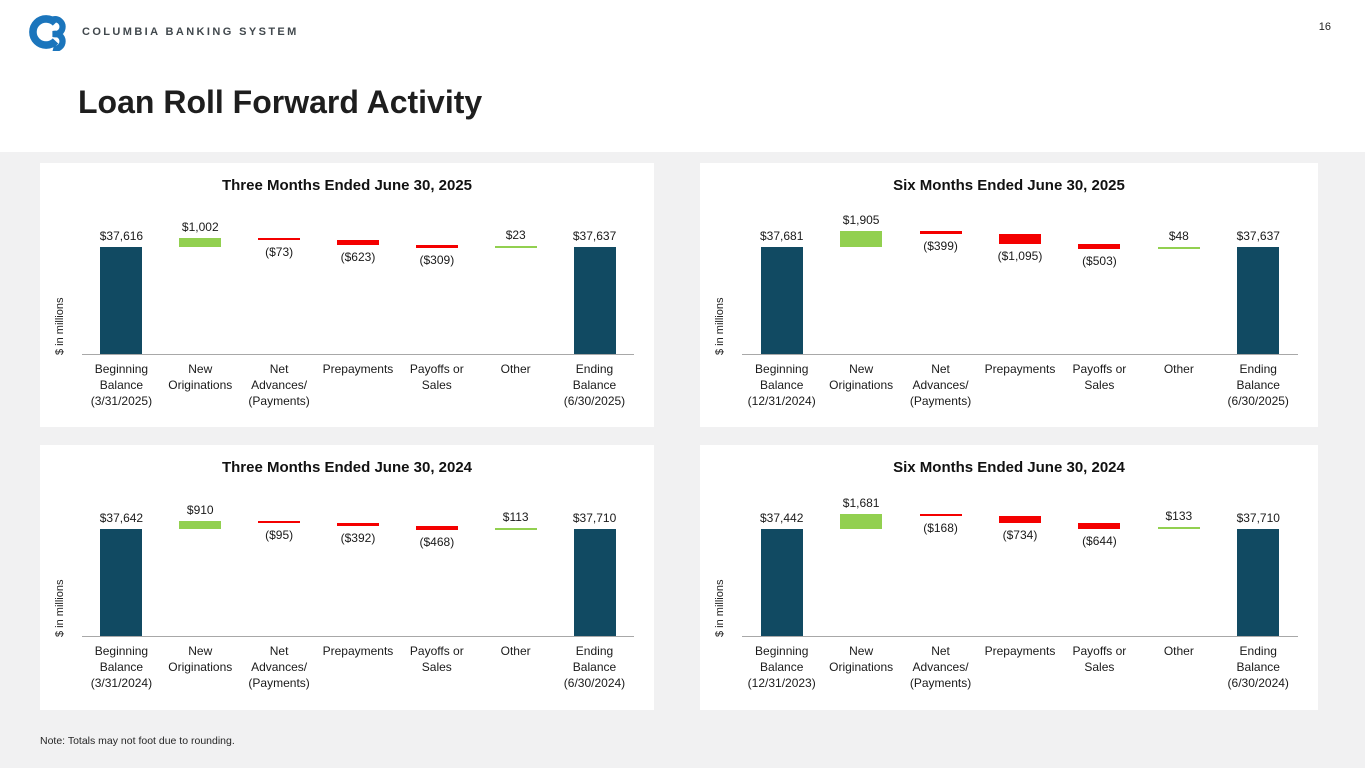 The width and height of the screenshot is (1365, 768). Describe the element at coordinates (347, 467) in the screenshot. I see `chart-title: Three Months Ended June 30, 2024` at that location.